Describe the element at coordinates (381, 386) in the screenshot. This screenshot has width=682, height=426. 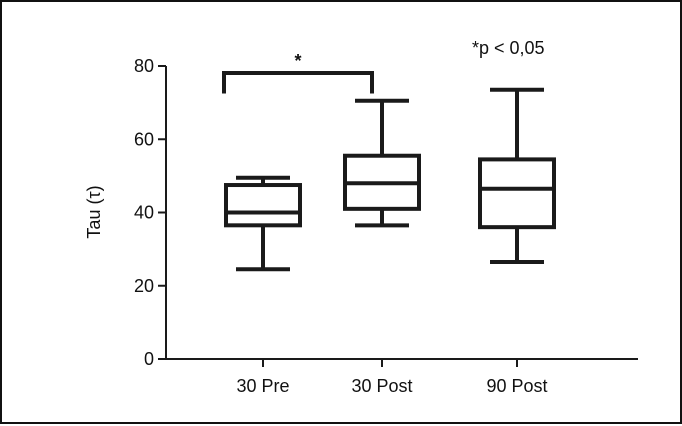
I see `x-tick-label: 30 Post` at that location.